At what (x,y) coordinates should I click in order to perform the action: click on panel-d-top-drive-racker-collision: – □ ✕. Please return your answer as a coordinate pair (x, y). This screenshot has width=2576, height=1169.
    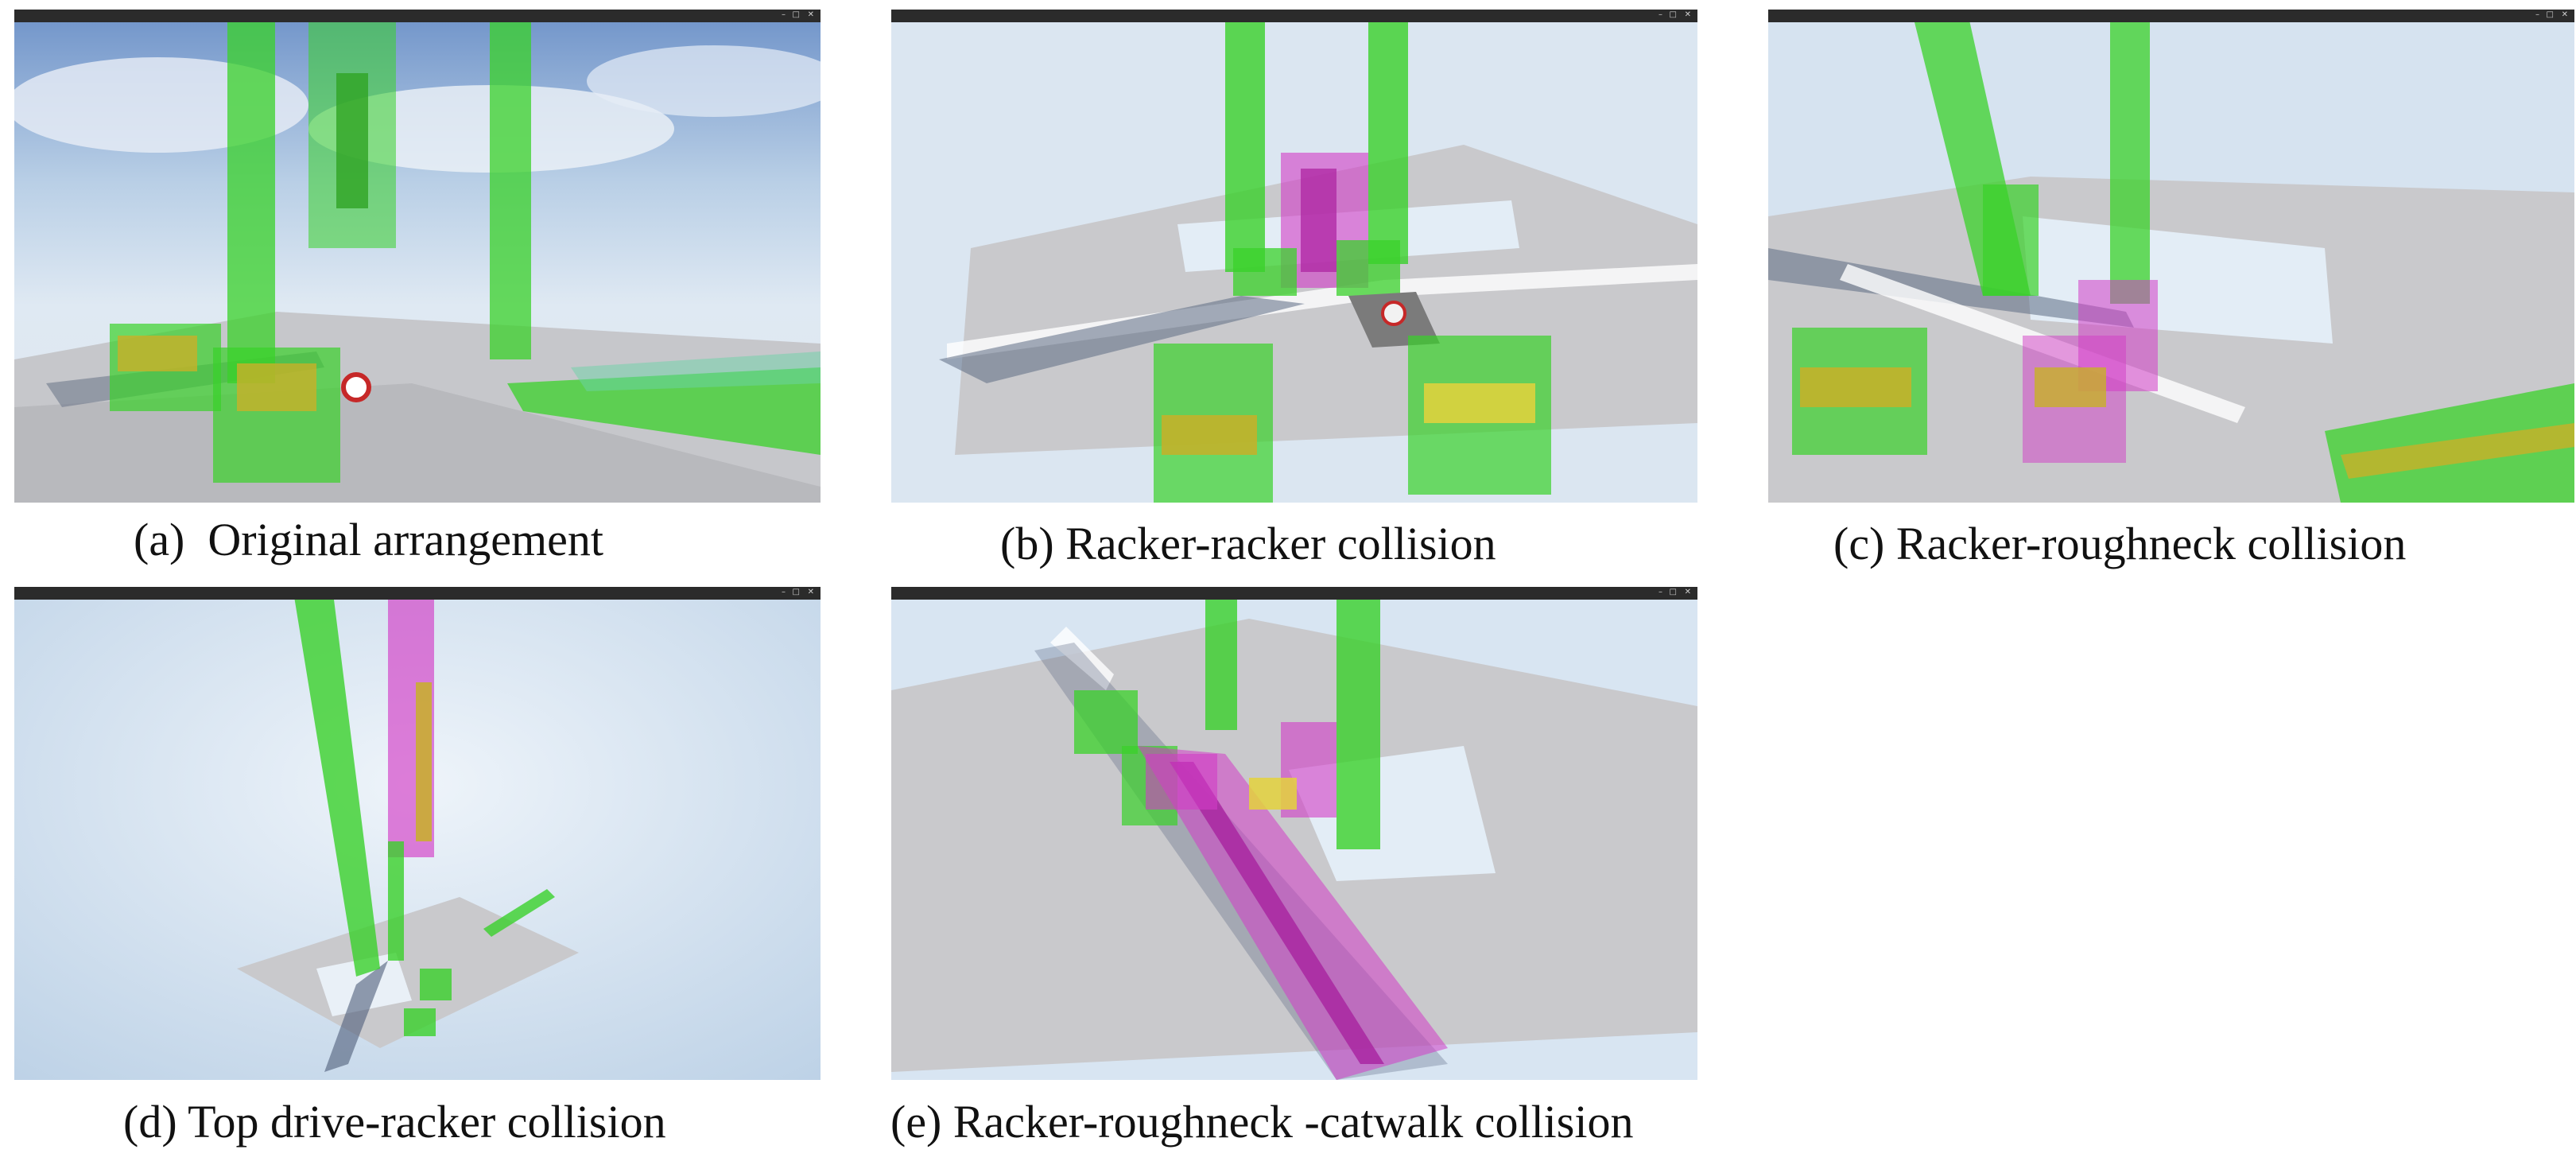
    Looking at the image, I should click on (418, 833).